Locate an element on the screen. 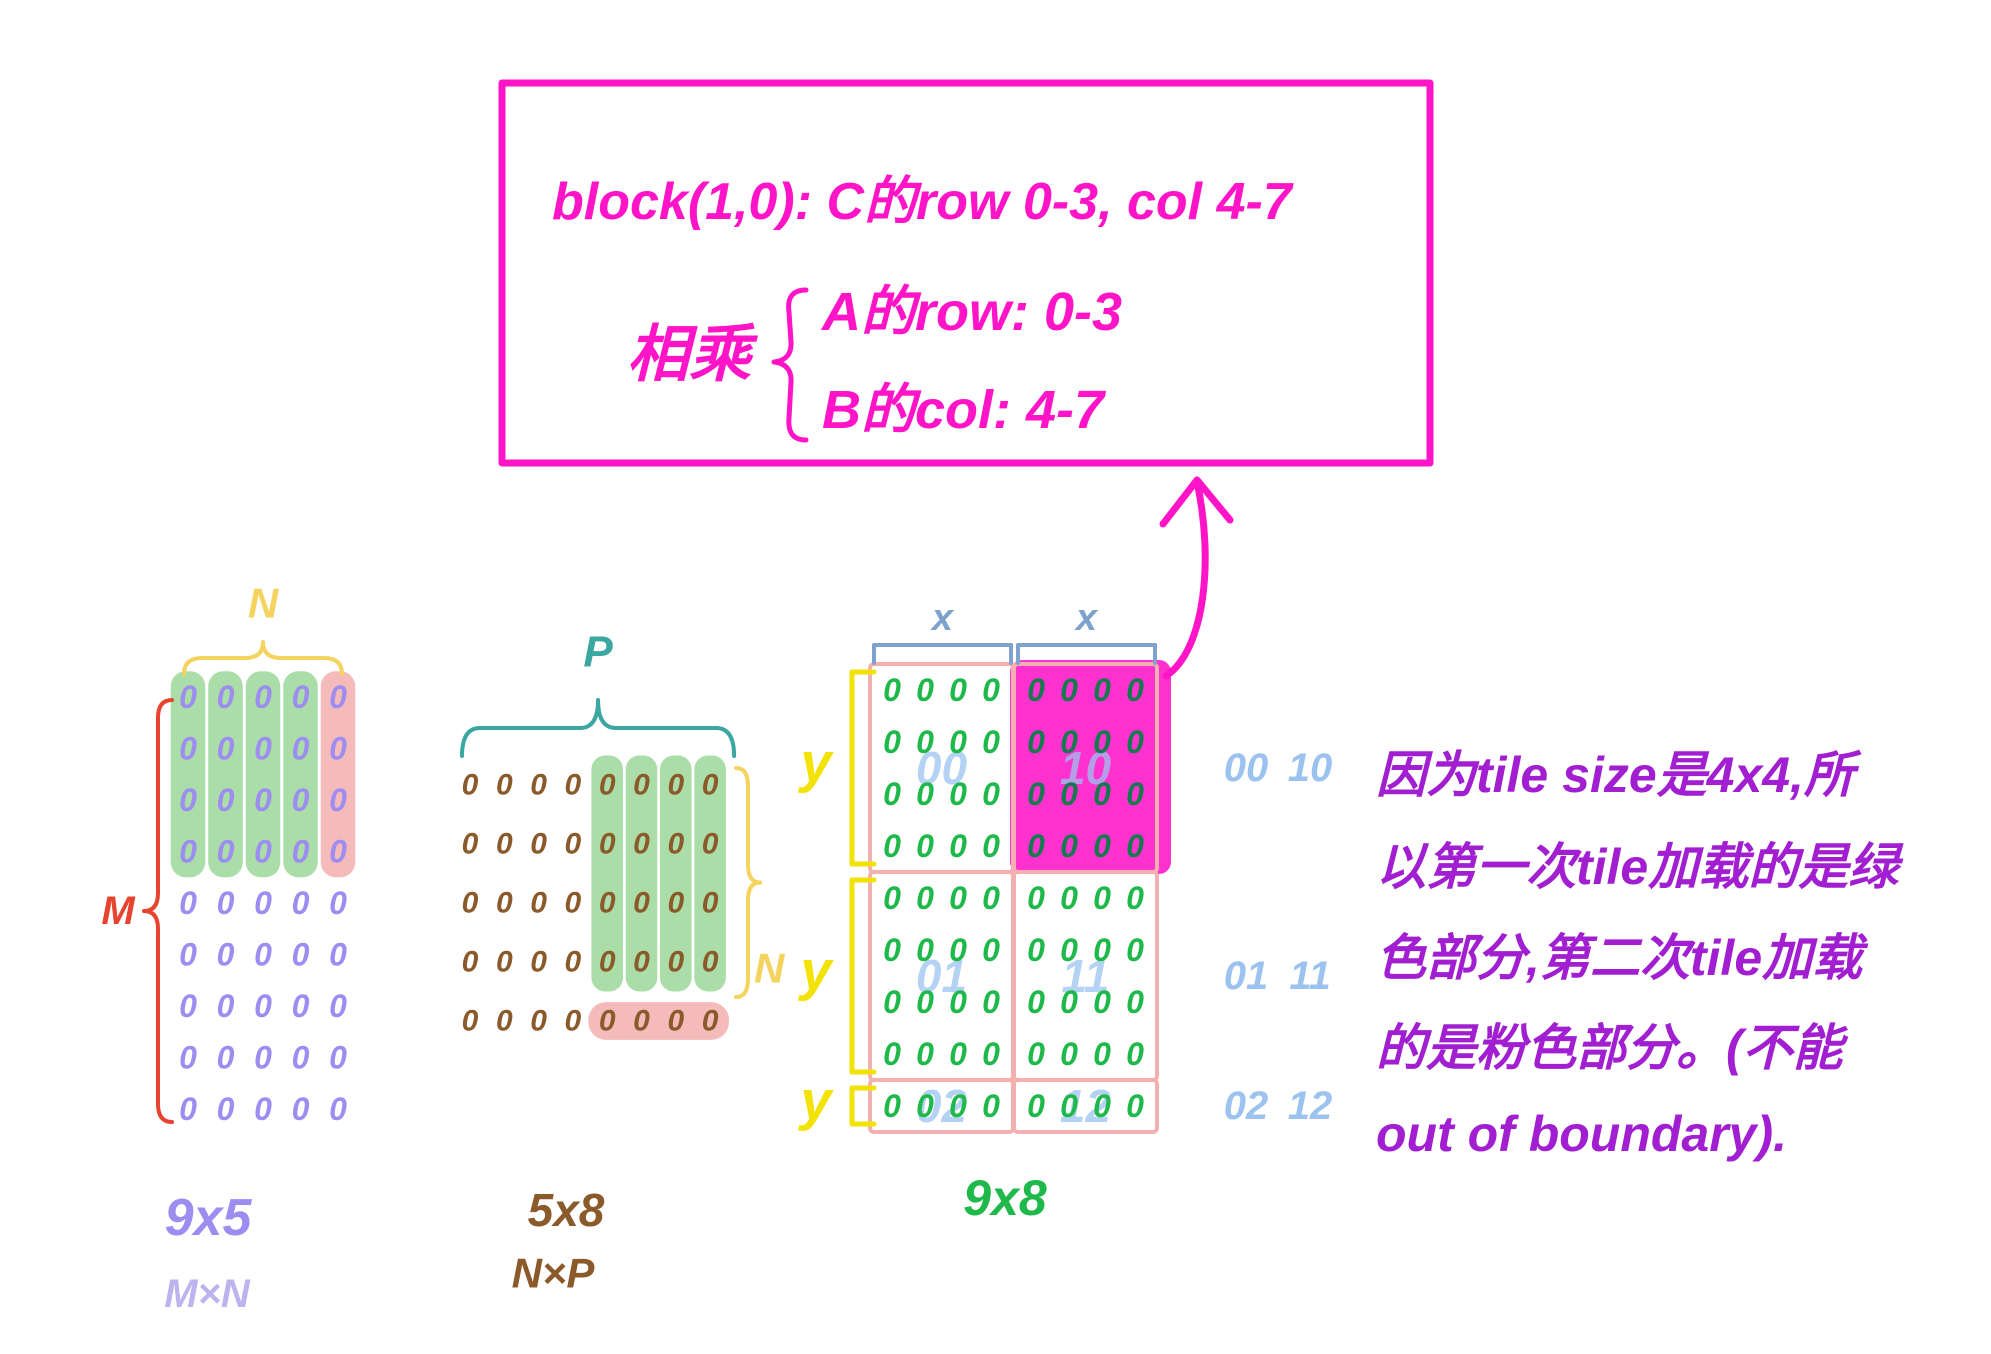 Image resolution: width=1991 pixels, height=1354 pixels. matrix-c-tile-label: 00 is located at coordinates (942, 768).